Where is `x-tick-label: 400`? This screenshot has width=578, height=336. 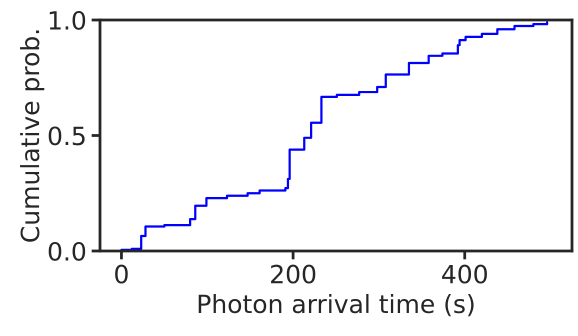
x-tick-label: 400 is located at coordinates (464, 274).